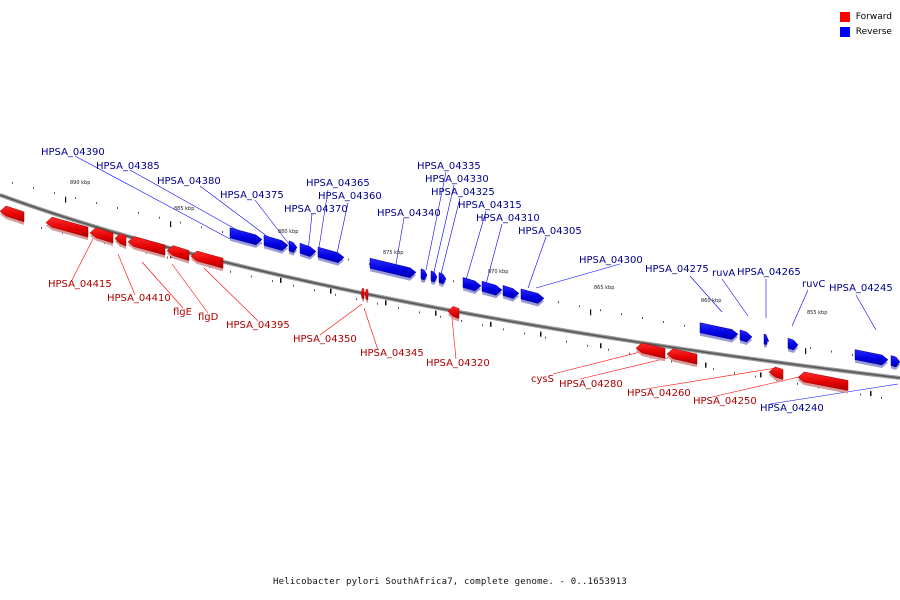 The image size is (900, 600). What do you see at coordinates (189, 181) in the screenshot?
I see `gene-label-reverse: HPSA_04380` at bounding box center [189, 181].